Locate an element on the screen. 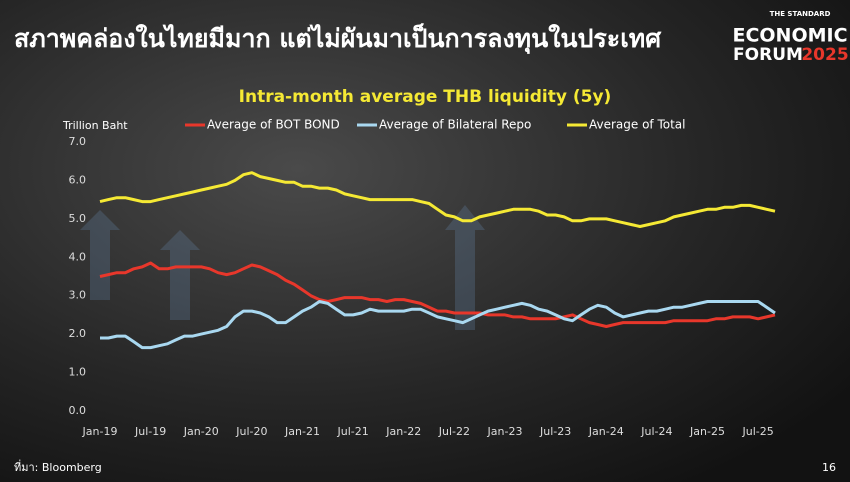  x-tick-label: Jul-23 is located at coordinates (555, 431).